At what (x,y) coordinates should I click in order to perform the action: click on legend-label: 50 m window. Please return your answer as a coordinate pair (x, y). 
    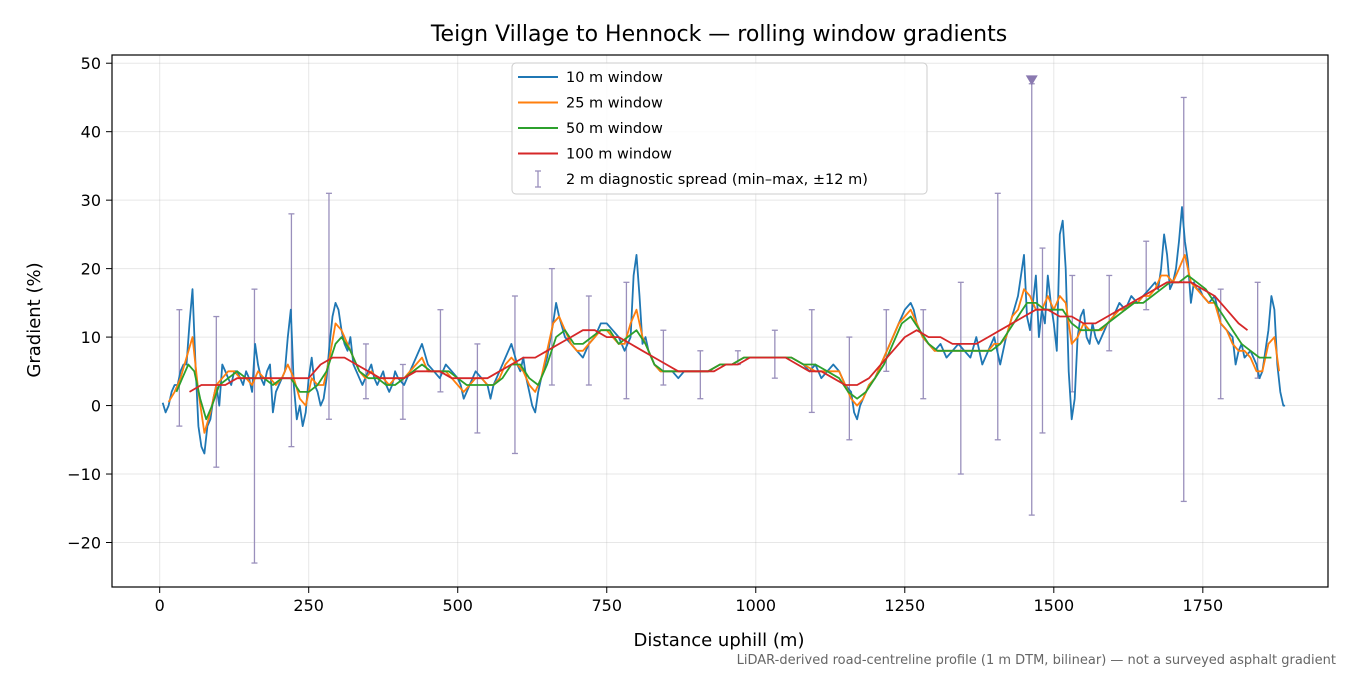
    Looking at the image, I should click on (614, 129).